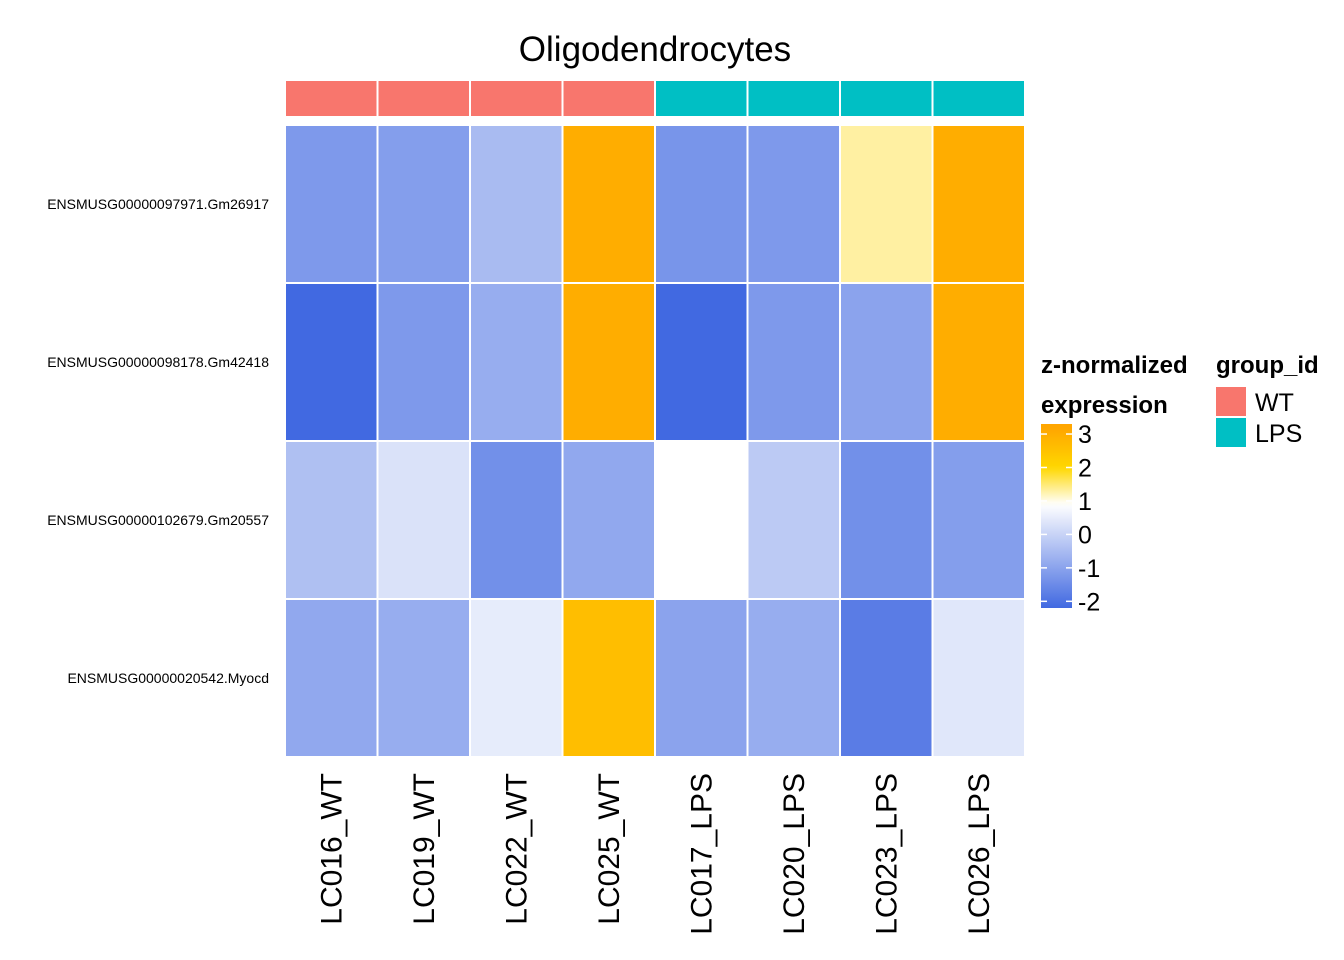  Describe the element at coordinates (1114, 484) in the screenshot. I see `colorbar-legend: z-normalized expression 3 2 1 0 -1 -2` at that location.